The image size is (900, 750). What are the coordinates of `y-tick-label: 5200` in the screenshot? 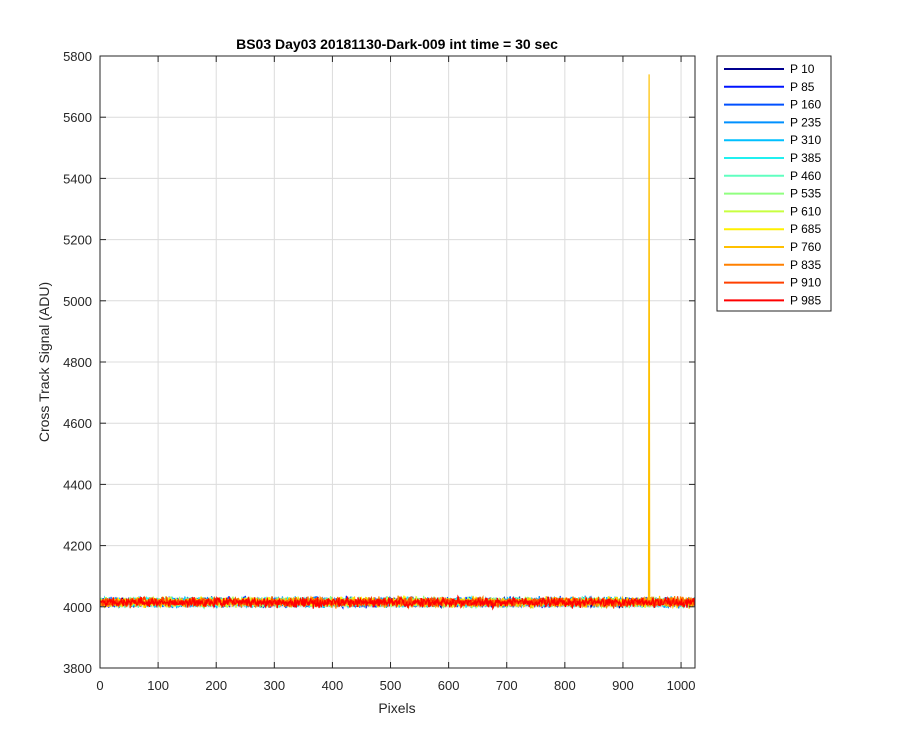 It's located at (77, 240).